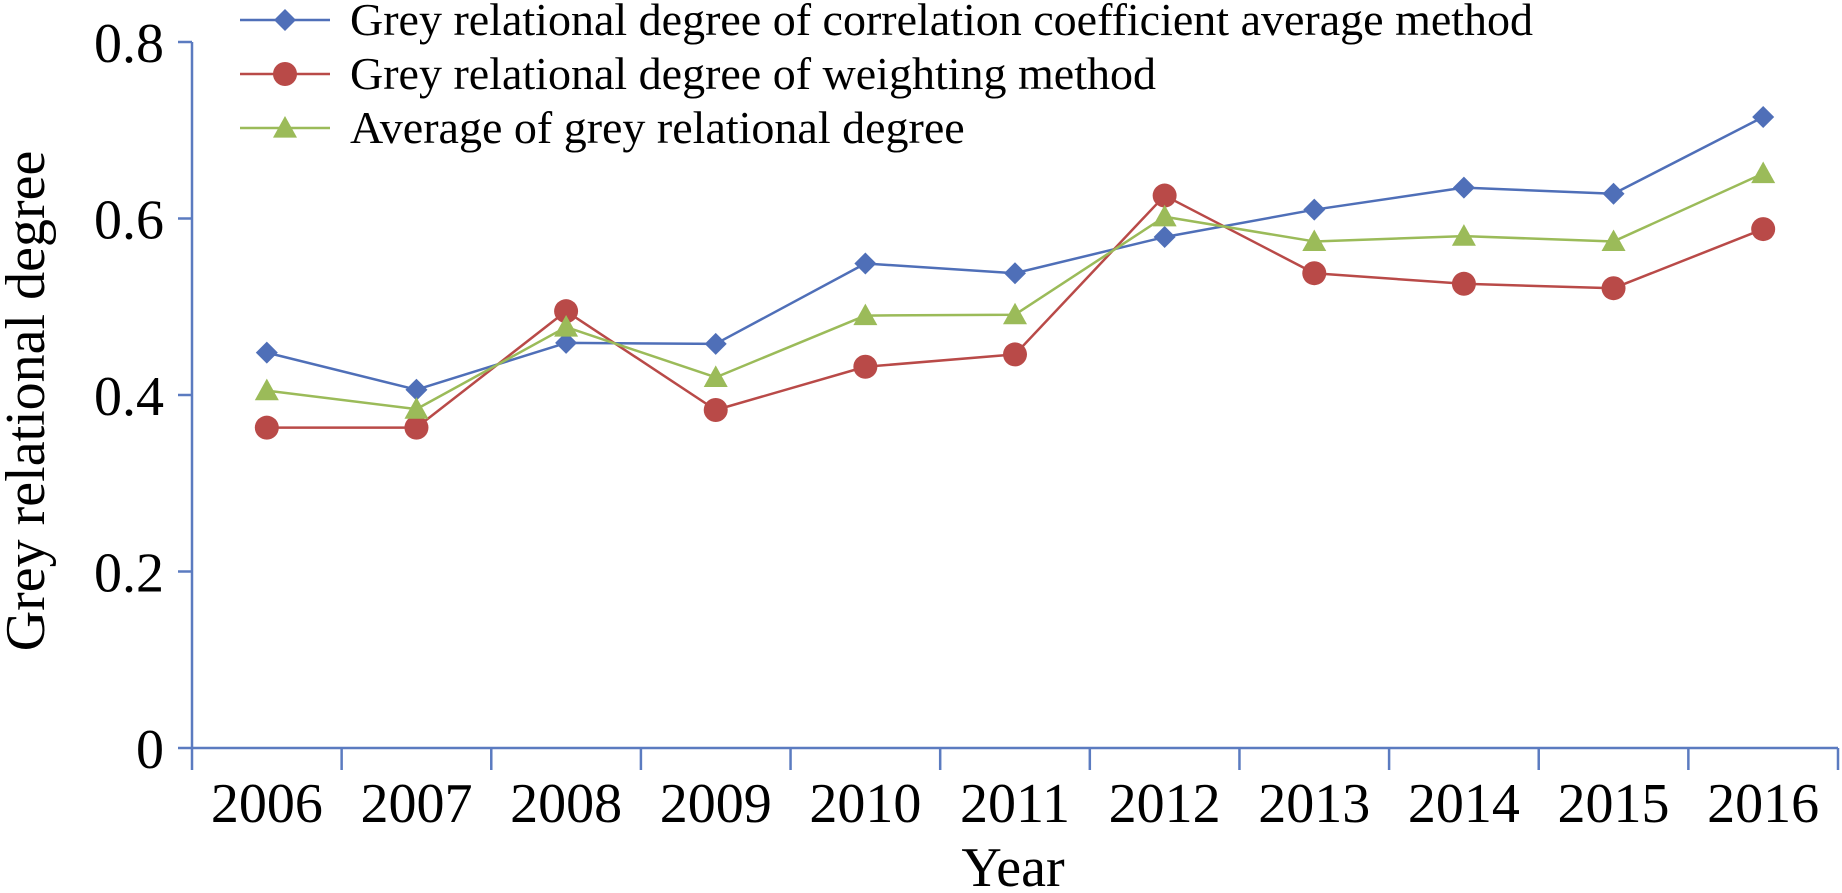  I want to click on x-axis-title: Year, so click(1013, 865).